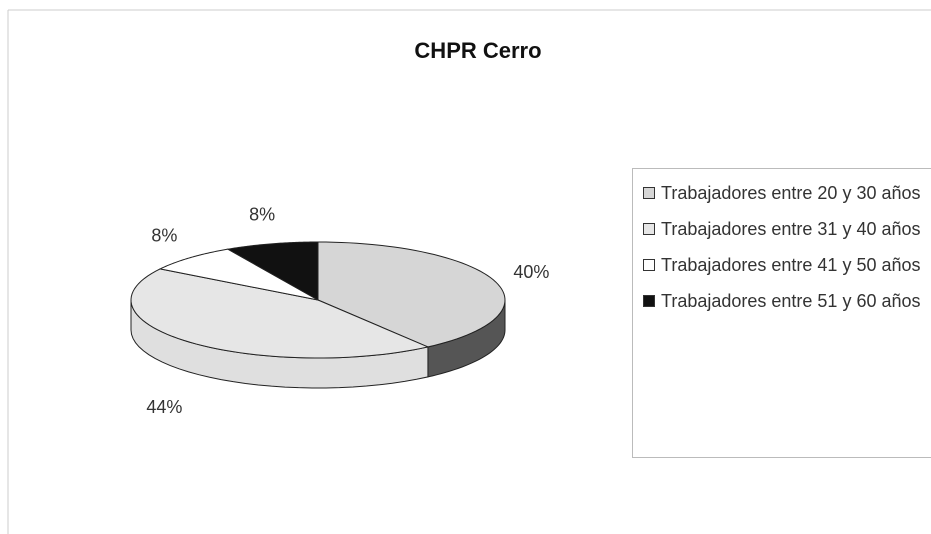 This screenshot has width=931, height=534. I want to click on data-label: 40%, so click(531, 272).